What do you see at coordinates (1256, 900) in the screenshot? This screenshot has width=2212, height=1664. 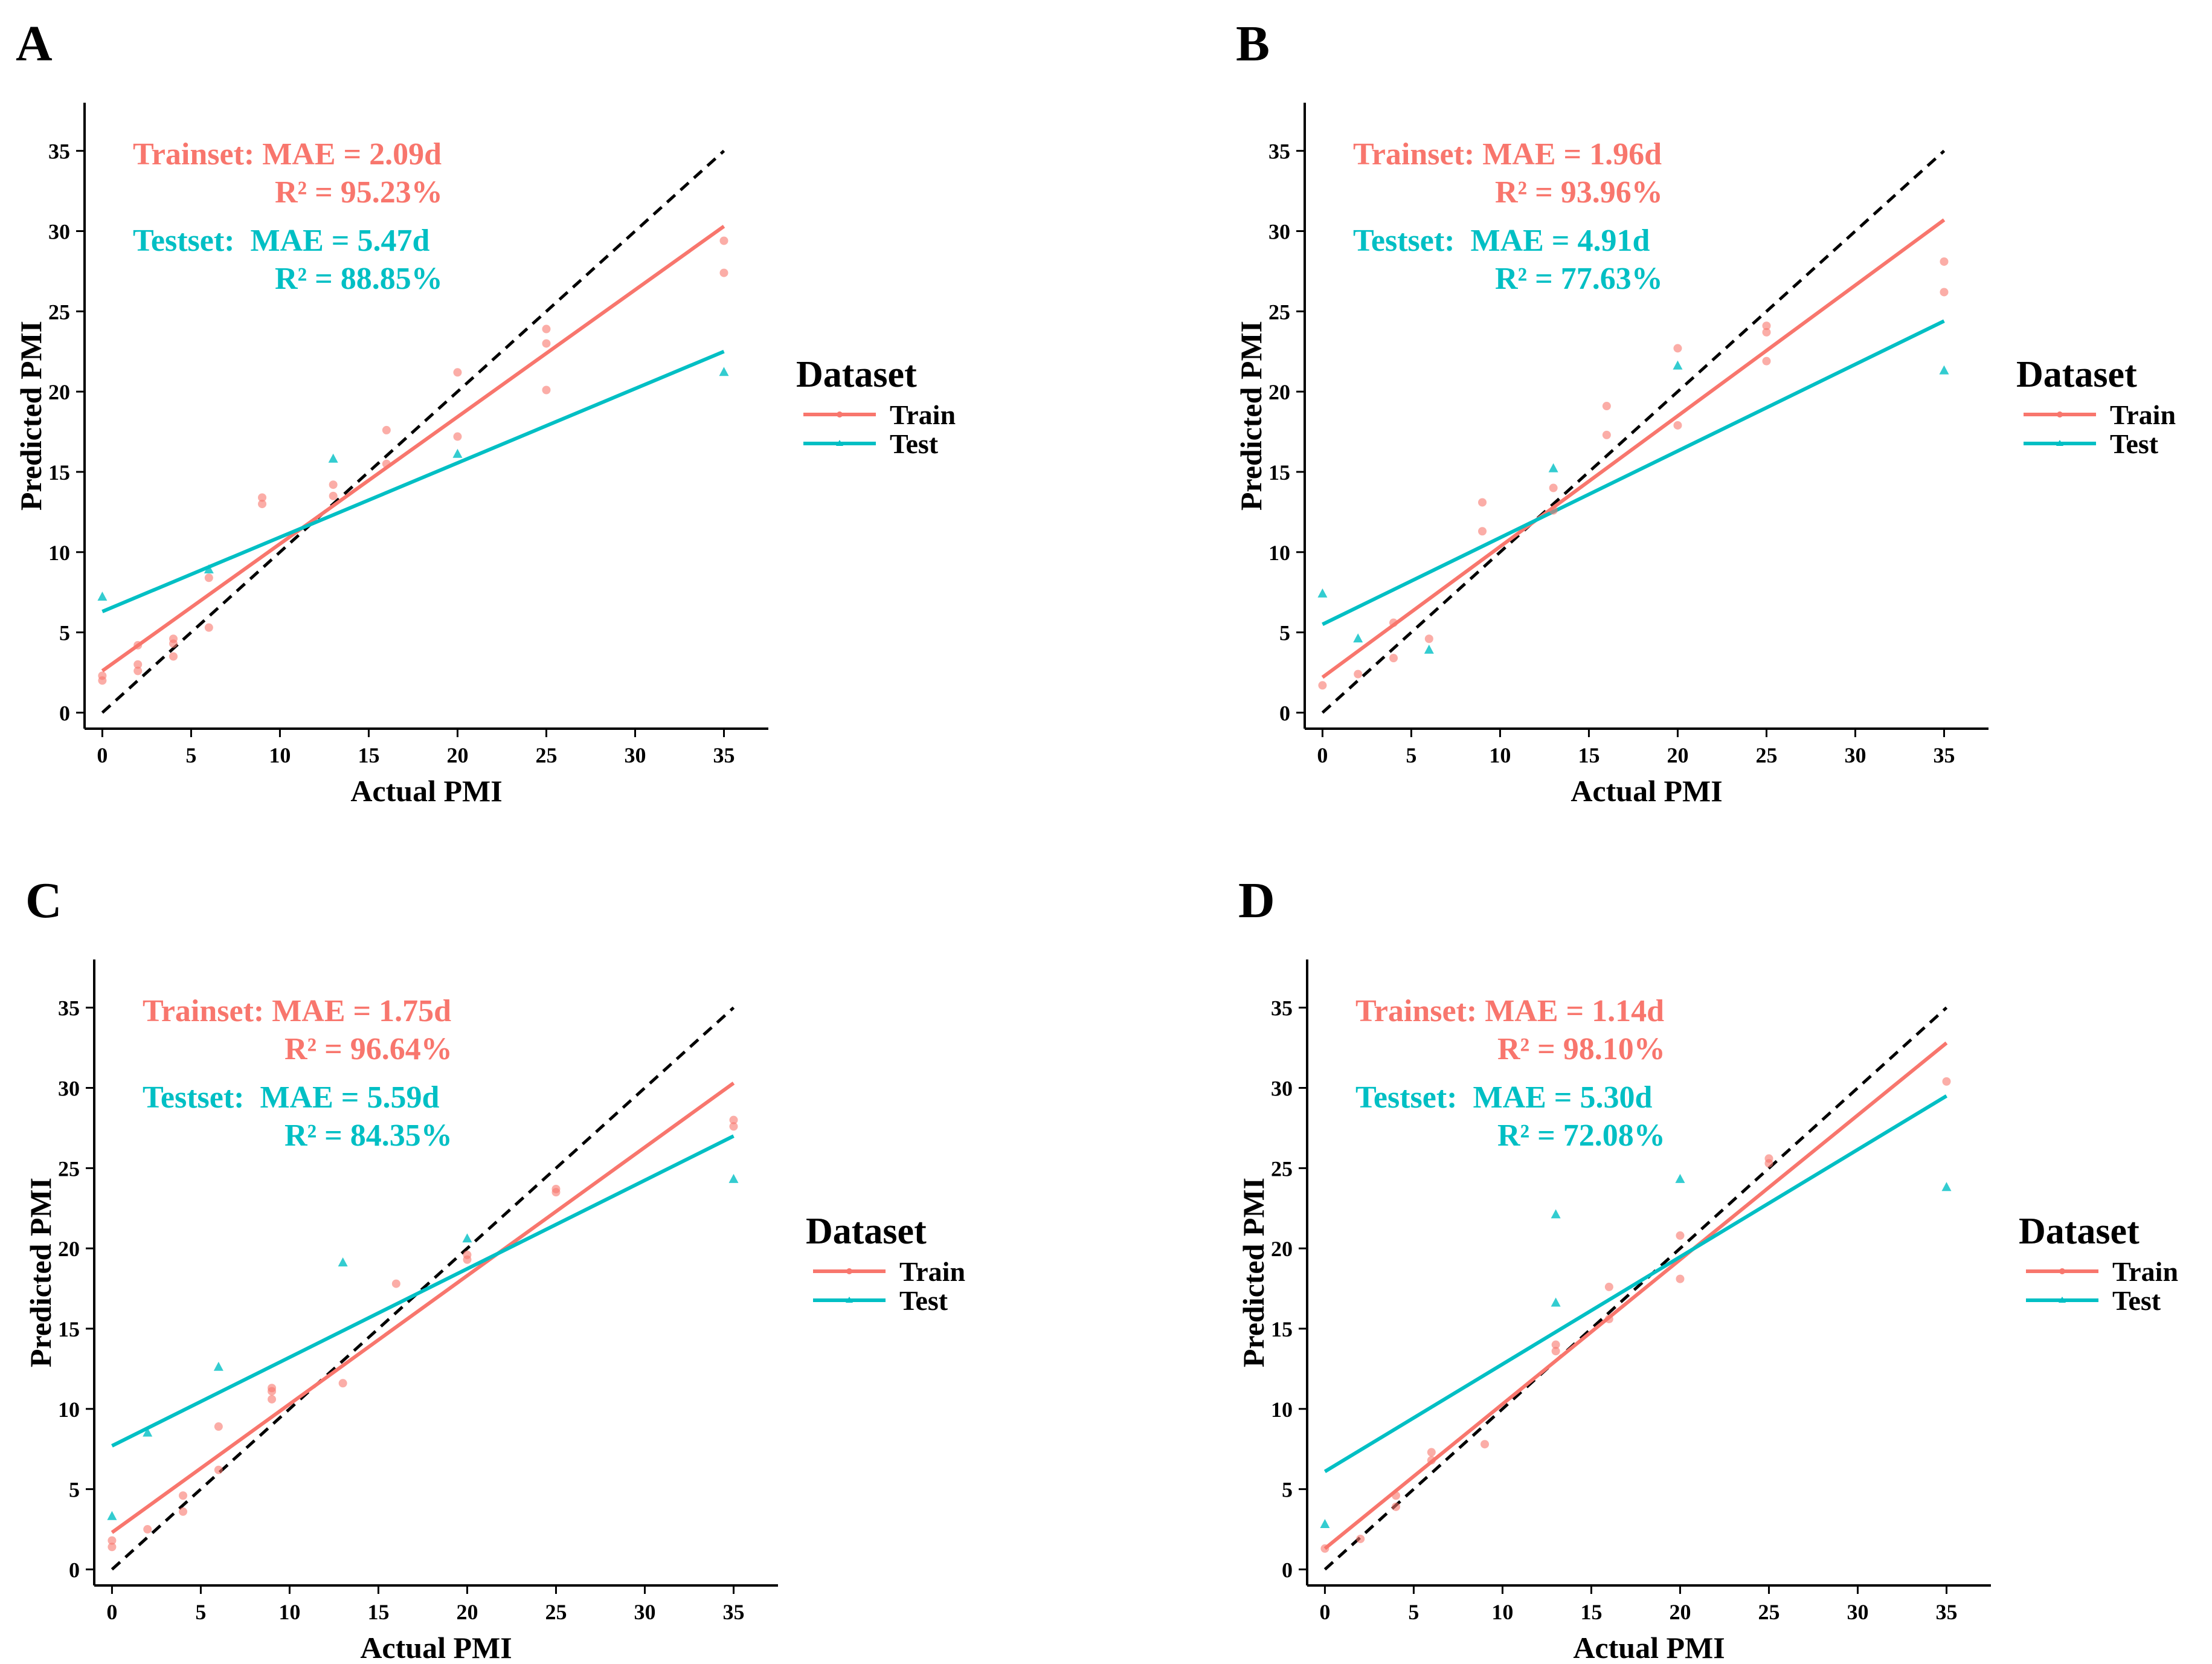 I see `panel-label: D` at bounding box center [1256, 900].